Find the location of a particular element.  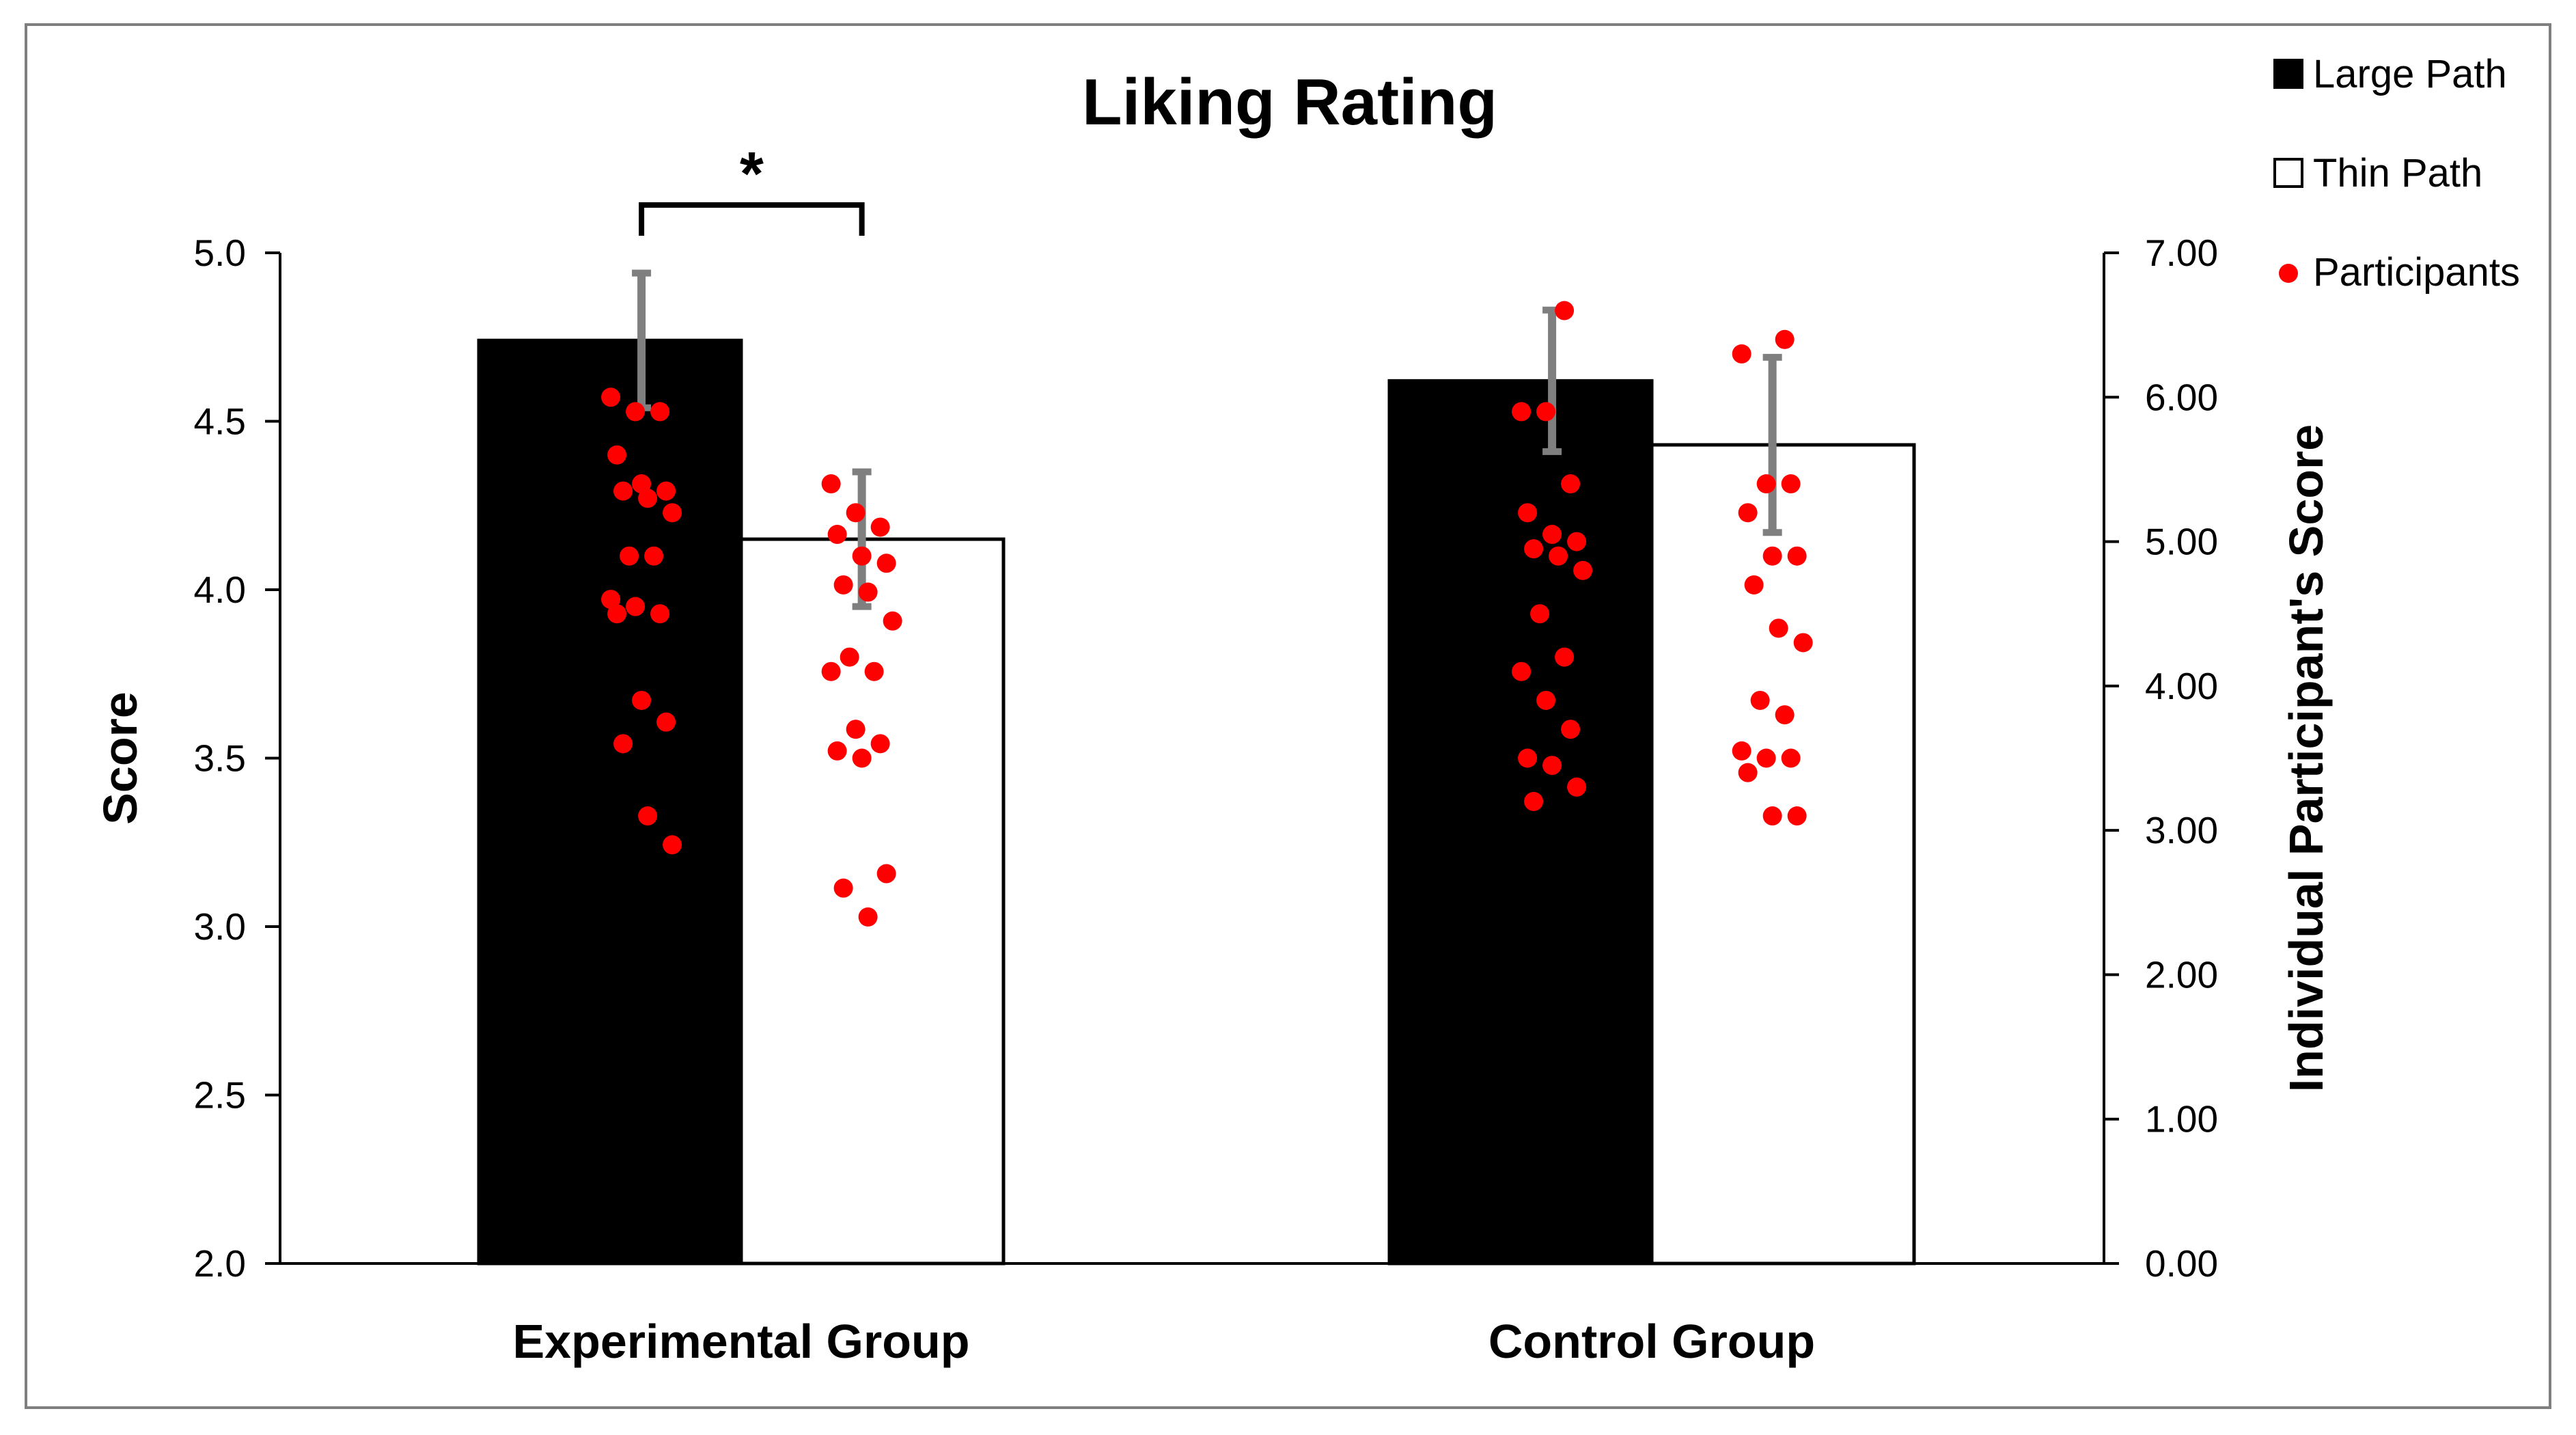

significance-marker: * is located at coordinates (752, 174).